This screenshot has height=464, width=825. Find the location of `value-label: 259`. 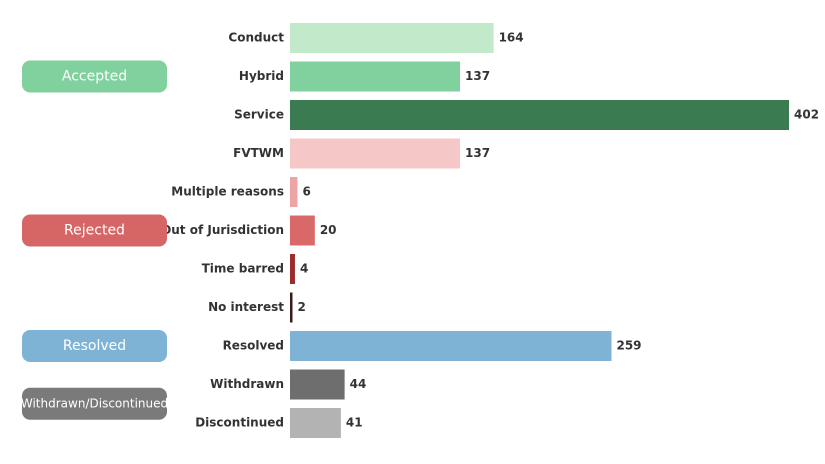

value-label: 259 is located at coordinates (628, 346).